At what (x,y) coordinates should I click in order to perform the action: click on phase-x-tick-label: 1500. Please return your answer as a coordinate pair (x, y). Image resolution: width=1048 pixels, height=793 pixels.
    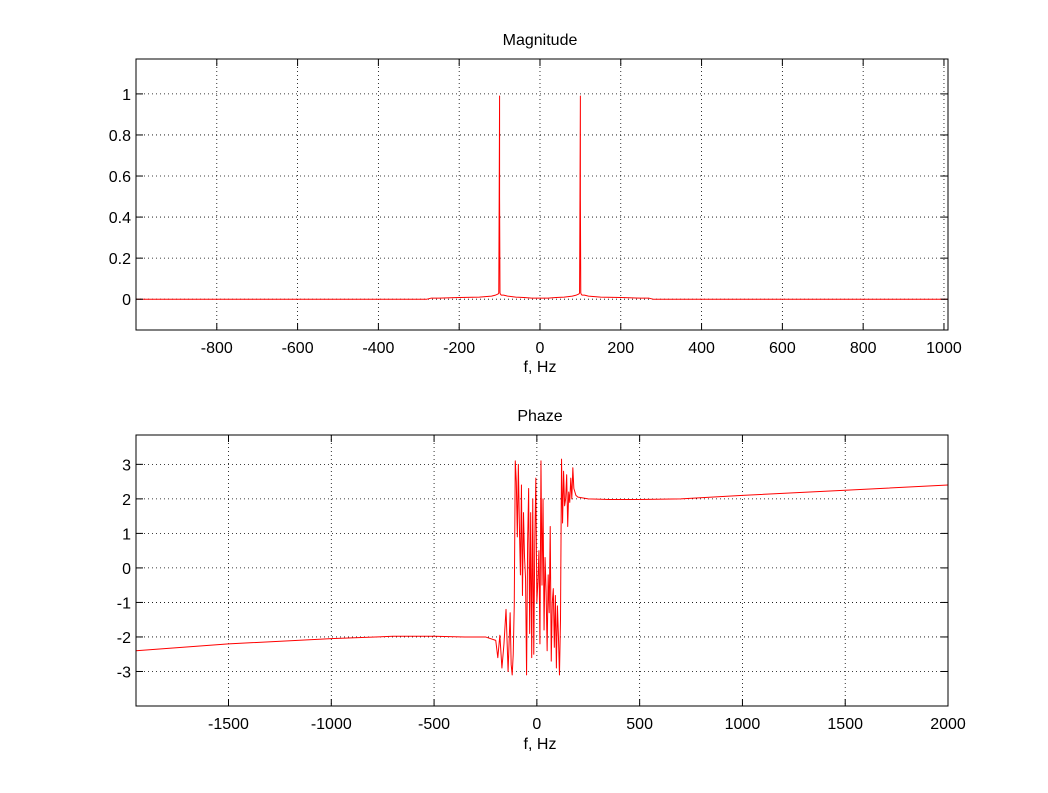
    Looking at the image, I should click on (845, 724).